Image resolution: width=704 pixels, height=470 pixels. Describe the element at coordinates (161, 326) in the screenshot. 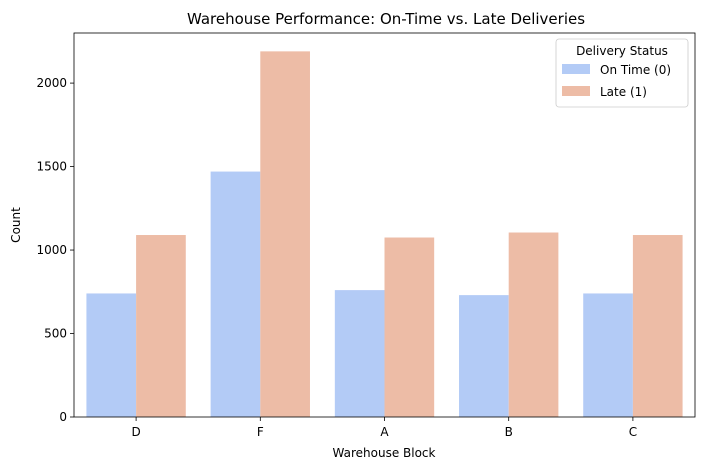

I see `bar-D-late` at that location.